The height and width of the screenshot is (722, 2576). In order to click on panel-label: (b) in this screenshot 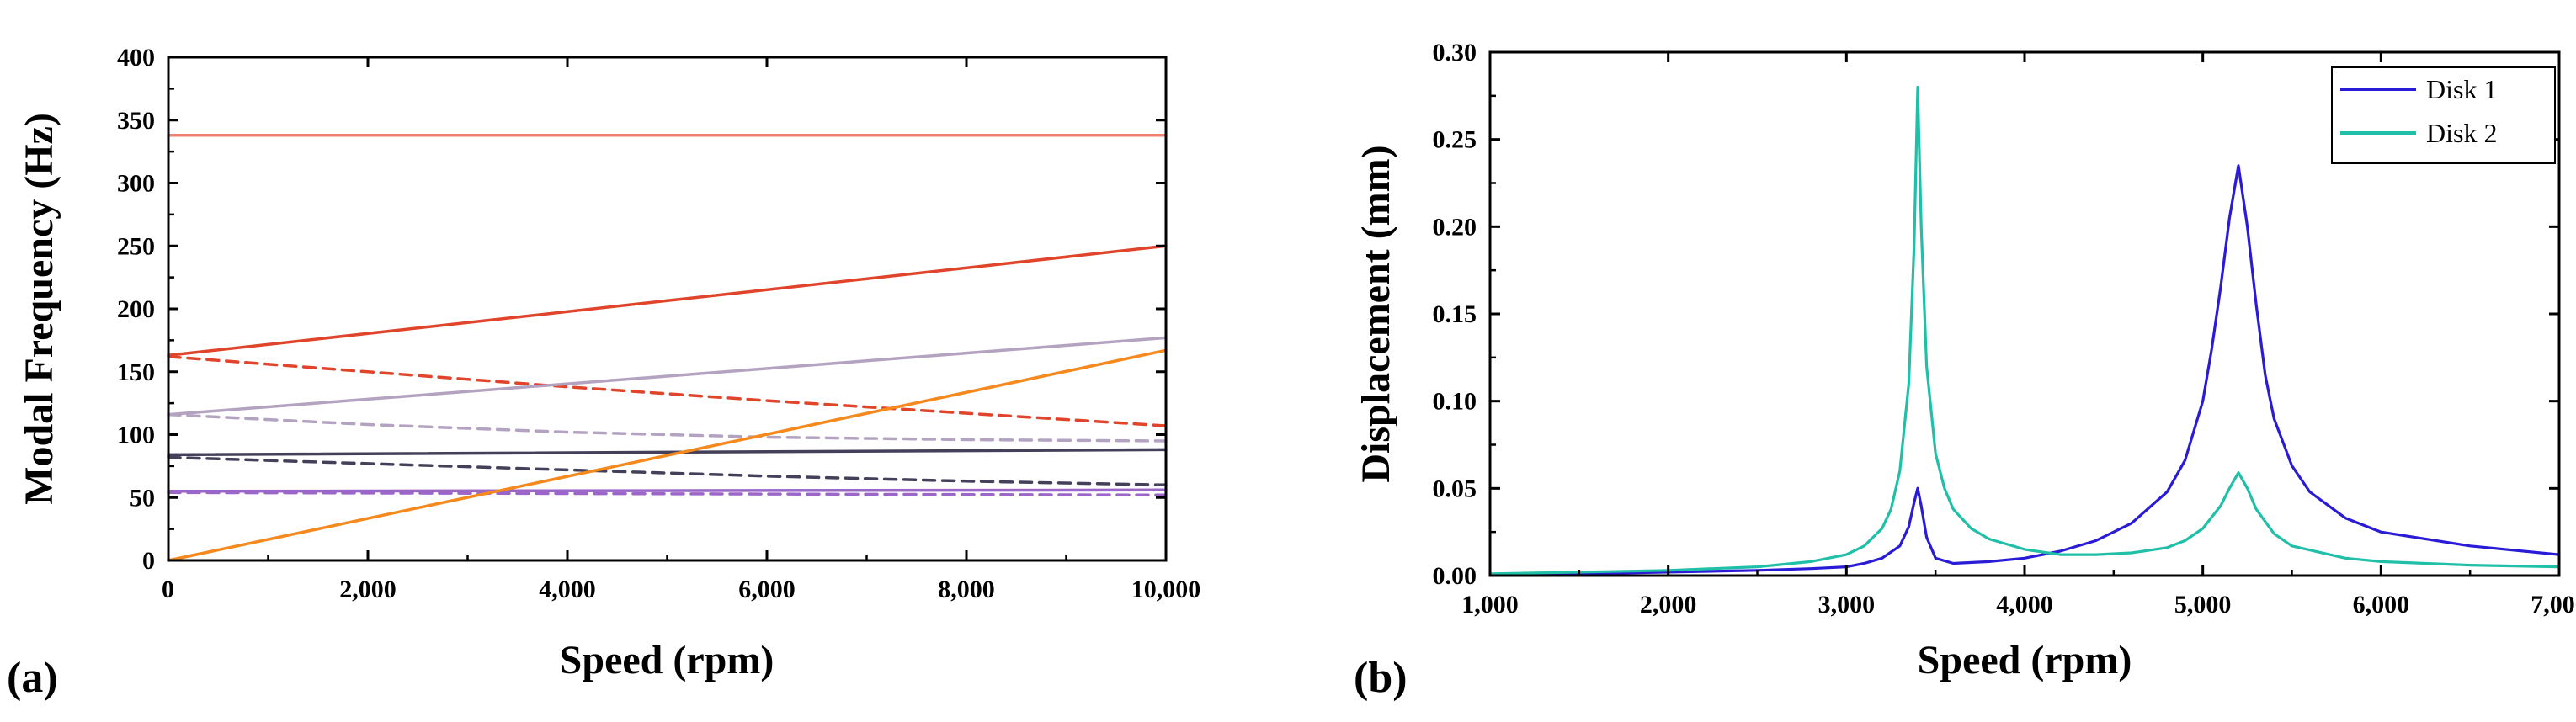, I will do `click(1381, 678)`.